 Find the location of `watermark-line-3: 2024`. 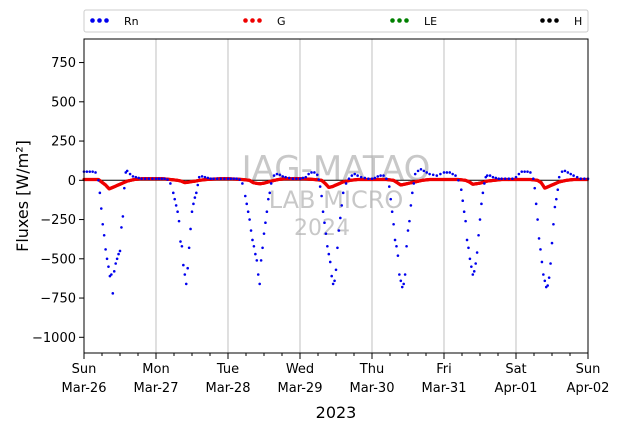

watermark-line-3: 2024 is located at coordinates (322, 228).